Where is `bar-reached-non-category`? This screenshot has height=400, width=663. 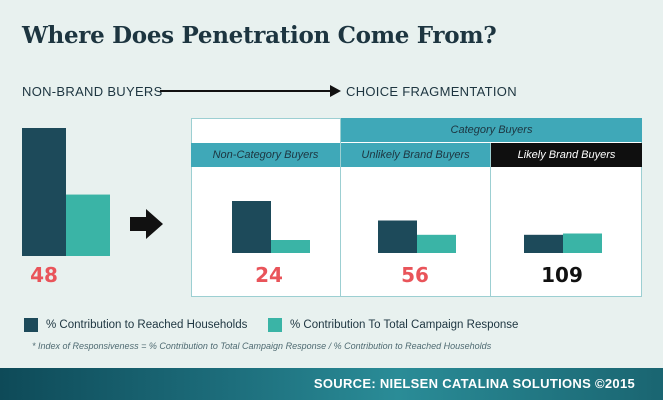
bar-reached-non-category is located at coordinates (251, 227).